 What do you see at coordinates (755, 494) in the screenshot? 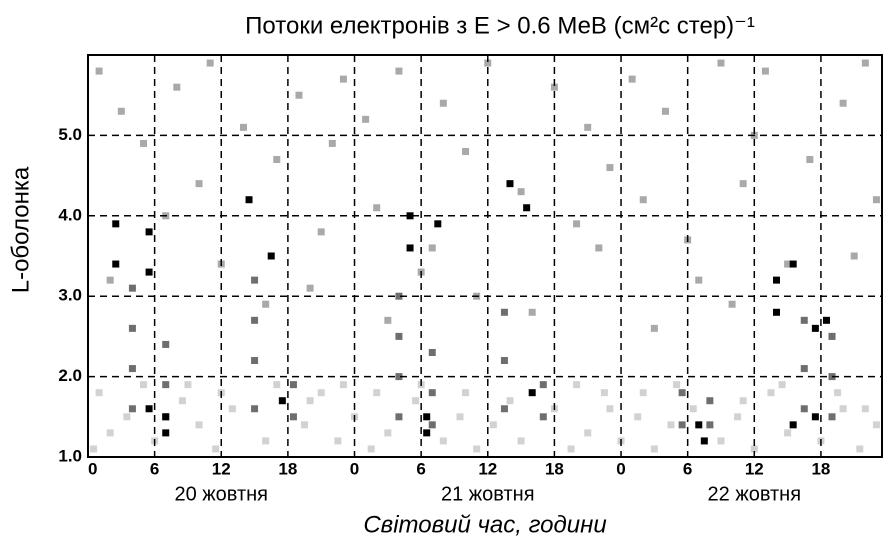
I see `day-label: 22 жовтня` at bounding box center [755, 494].